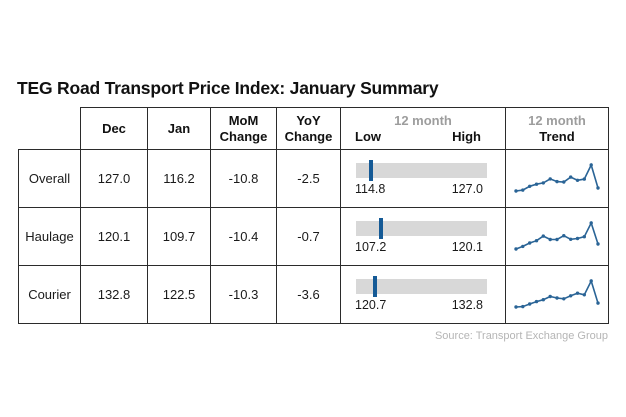  What do you see at coordinates (49, 236) in the screenshot?
I see `row-label: Haulage` at bounding box center [49, 236].